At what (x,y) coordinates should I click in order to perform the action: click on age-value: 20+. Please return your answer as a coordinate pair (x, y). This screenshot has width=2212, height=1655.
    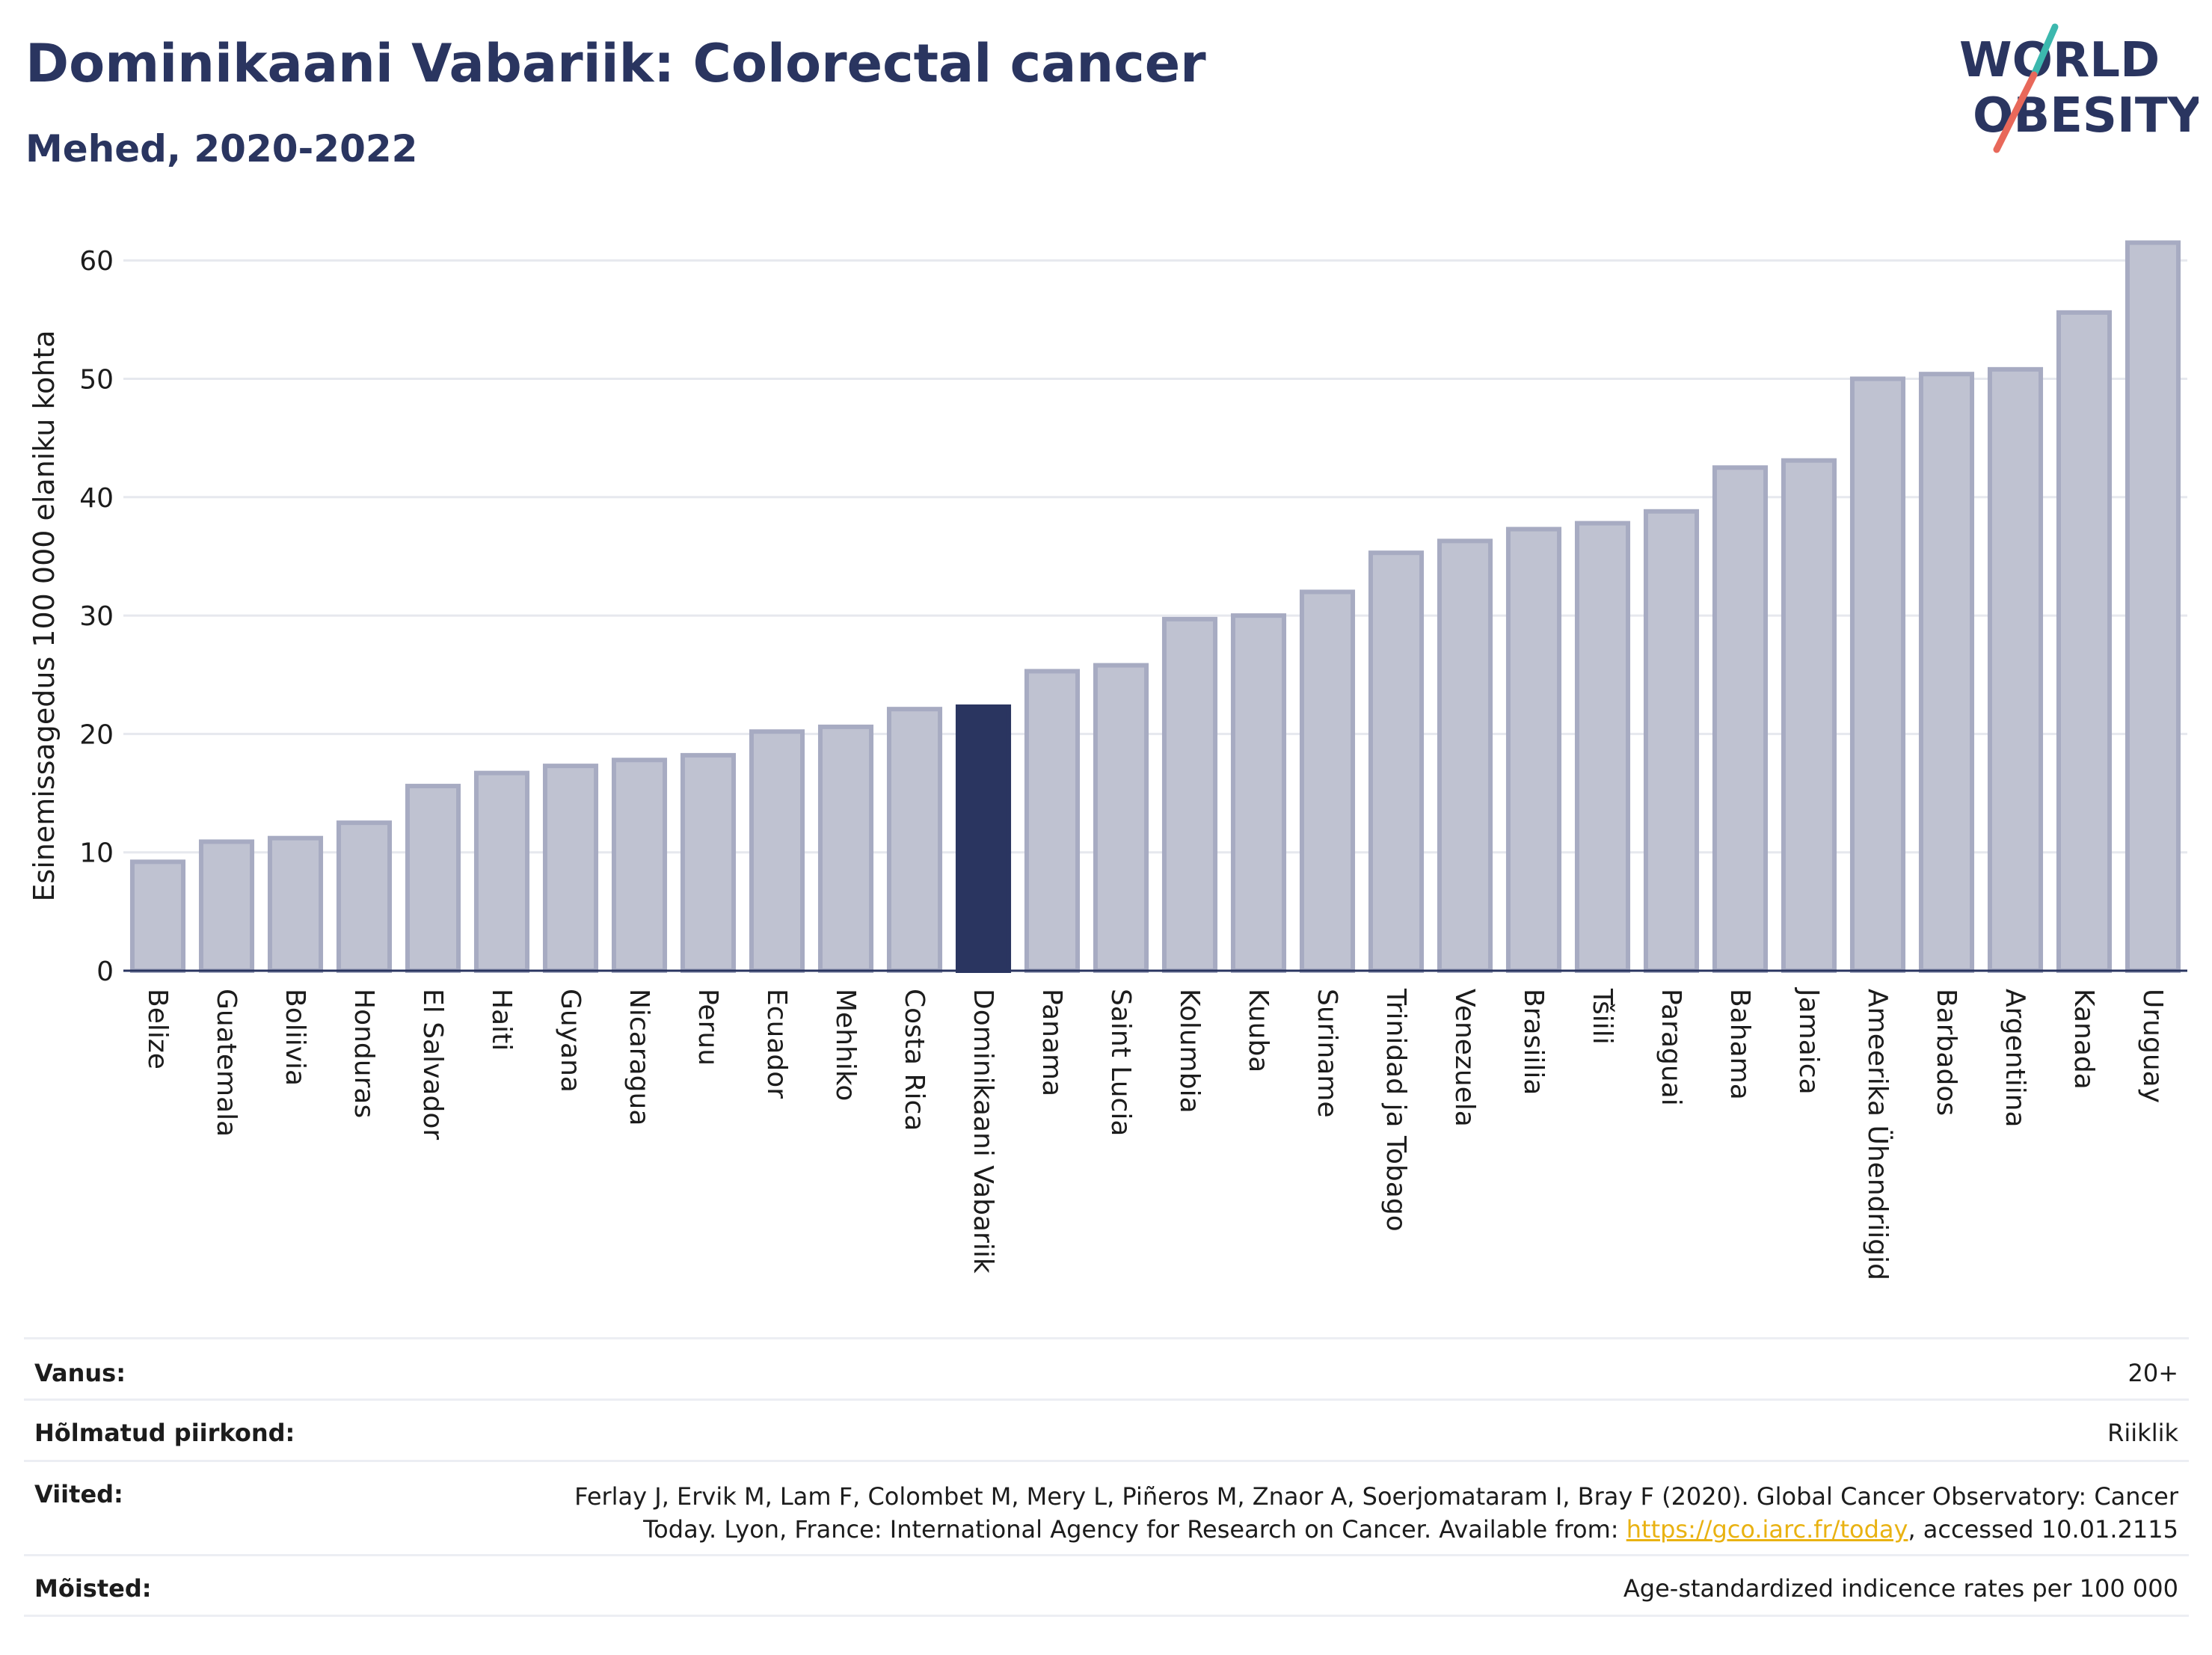
    Looking at the image, I should click on (2152, 1373).